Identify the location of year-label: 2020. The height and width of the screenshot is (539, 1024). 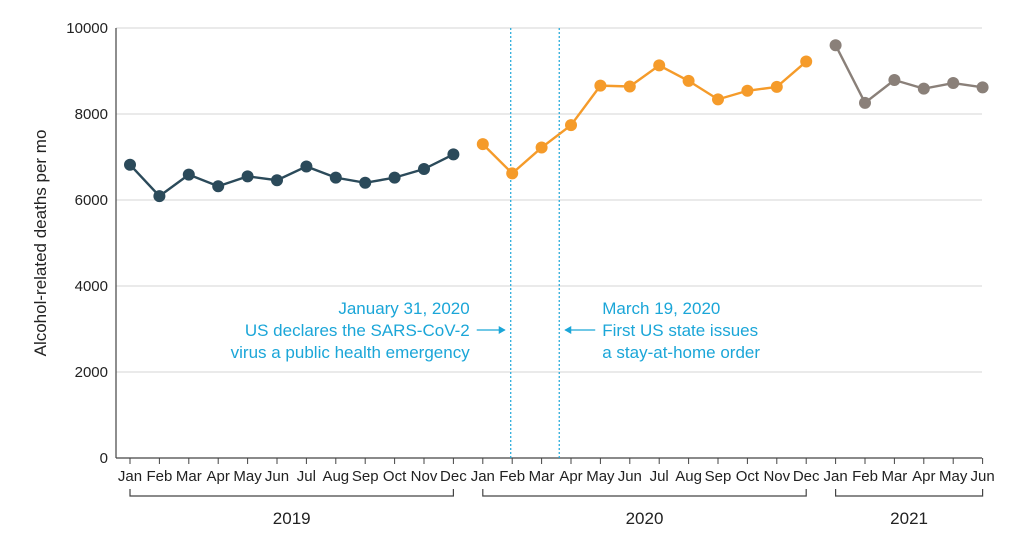
(645, 518).